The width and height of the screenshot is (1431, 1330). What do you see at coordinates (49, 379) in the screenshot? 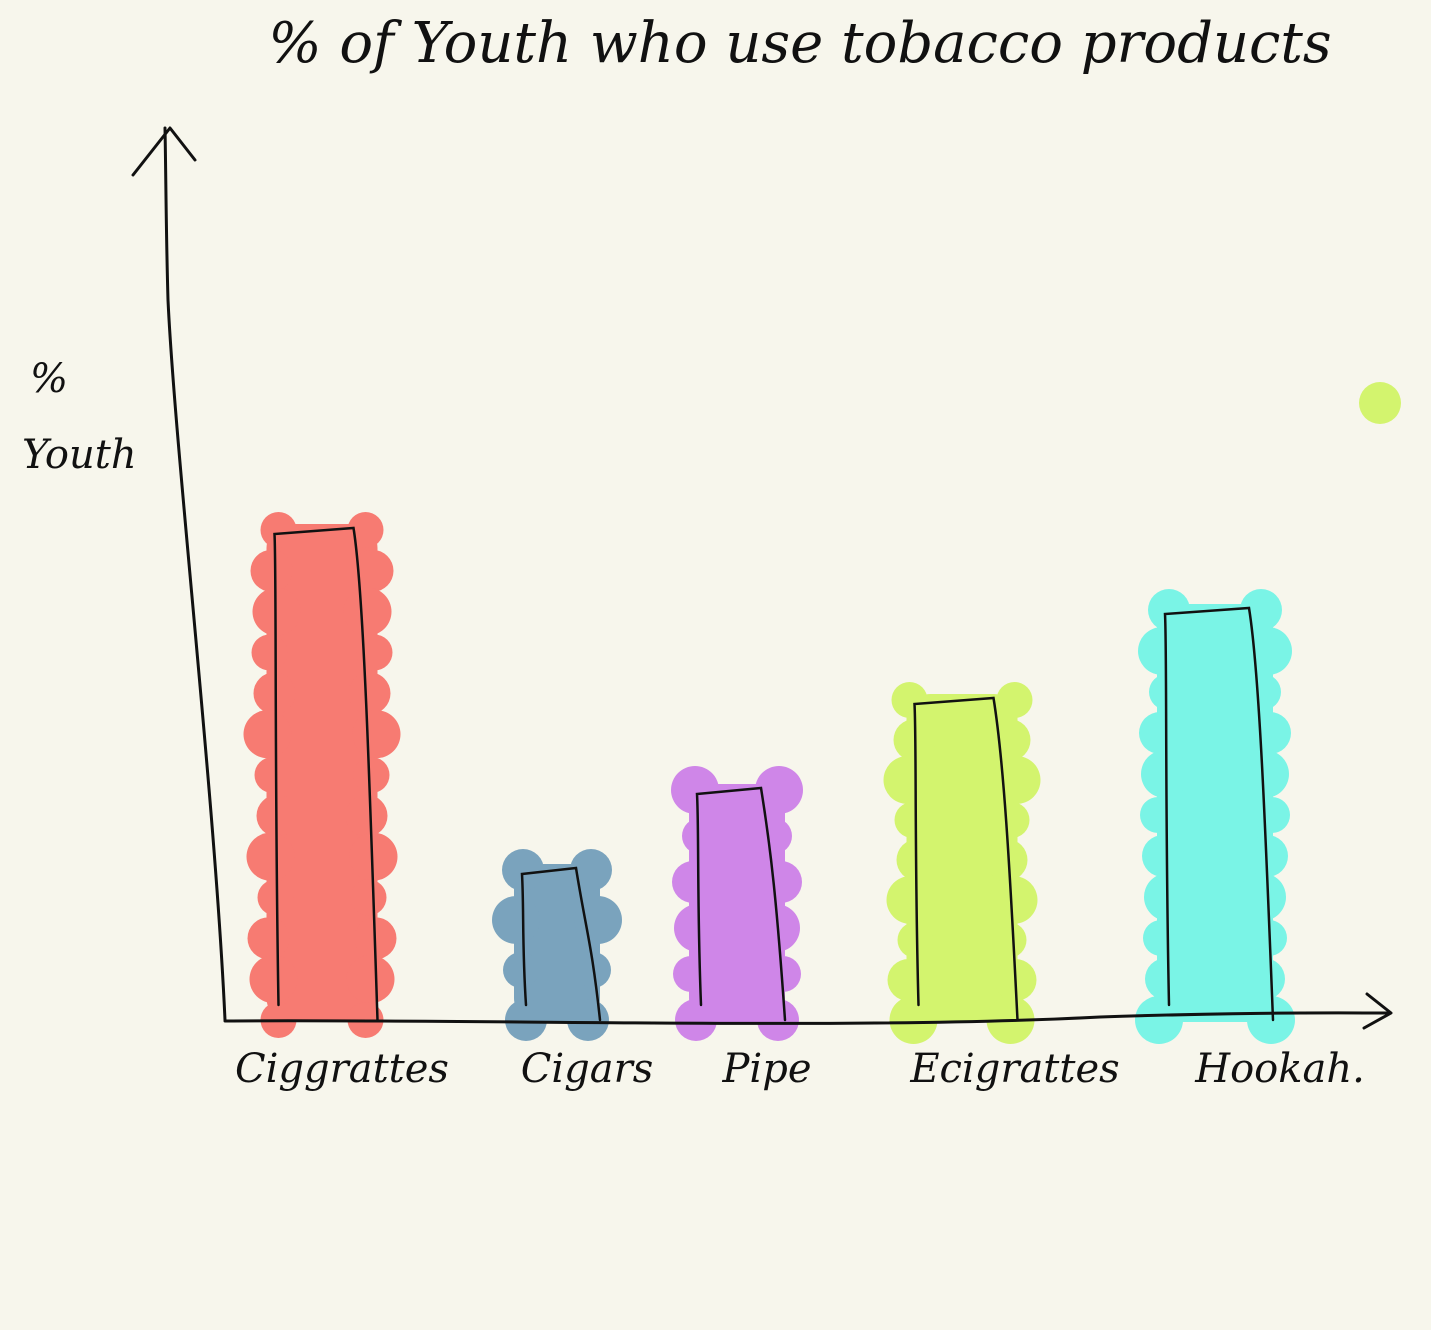
I see `y-axis-label-line: %` at bounding box center [49, 379].